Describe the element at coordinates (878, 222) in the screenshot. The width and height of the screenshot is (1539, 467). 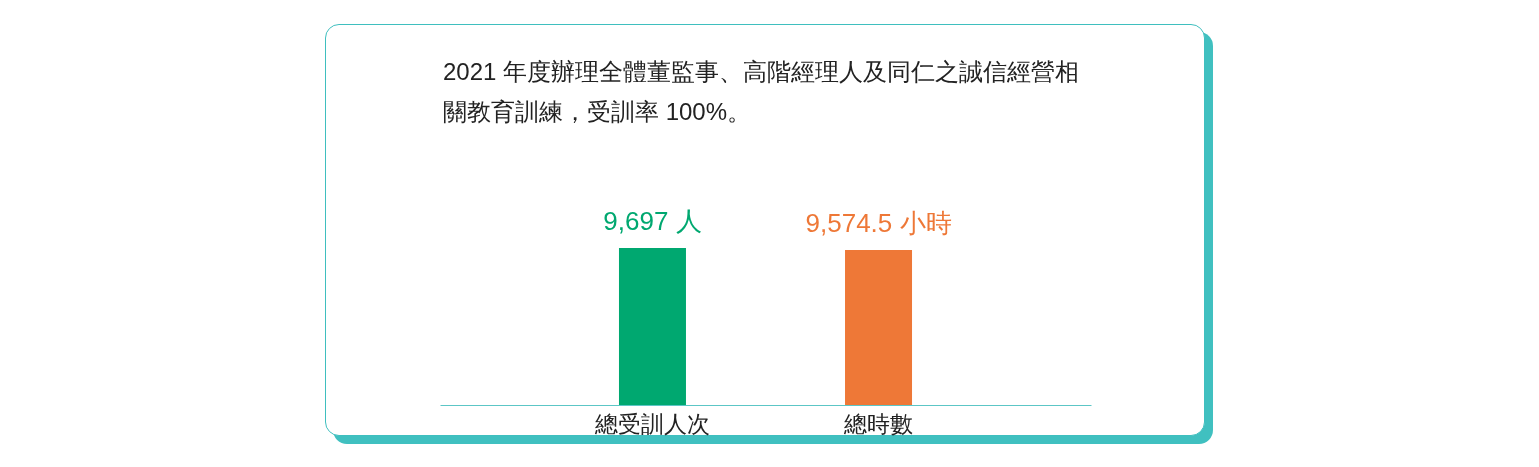
I see `data-label: 9,574.5 小時` at that location.